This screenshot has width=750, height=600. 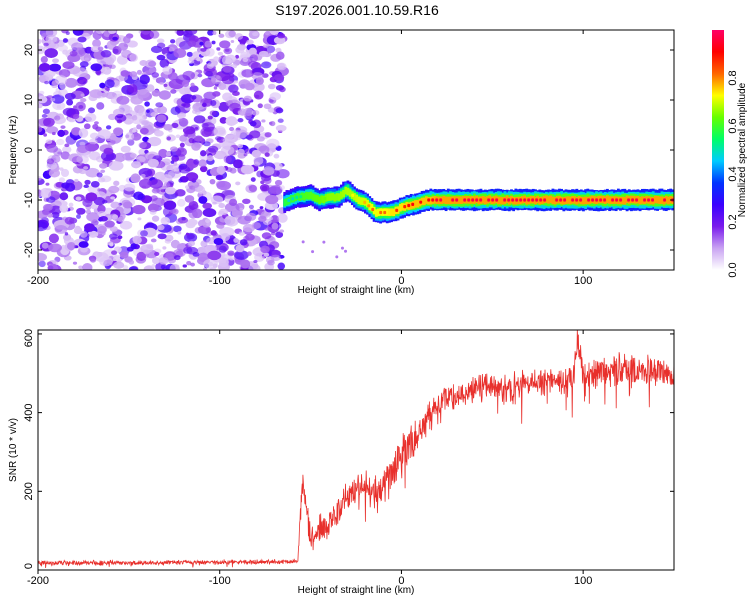 What do you see at coordinates (733, 77) in the screenshot?
I see `colorbar-tick-label: 0.8` at bounding box center [733, 77].